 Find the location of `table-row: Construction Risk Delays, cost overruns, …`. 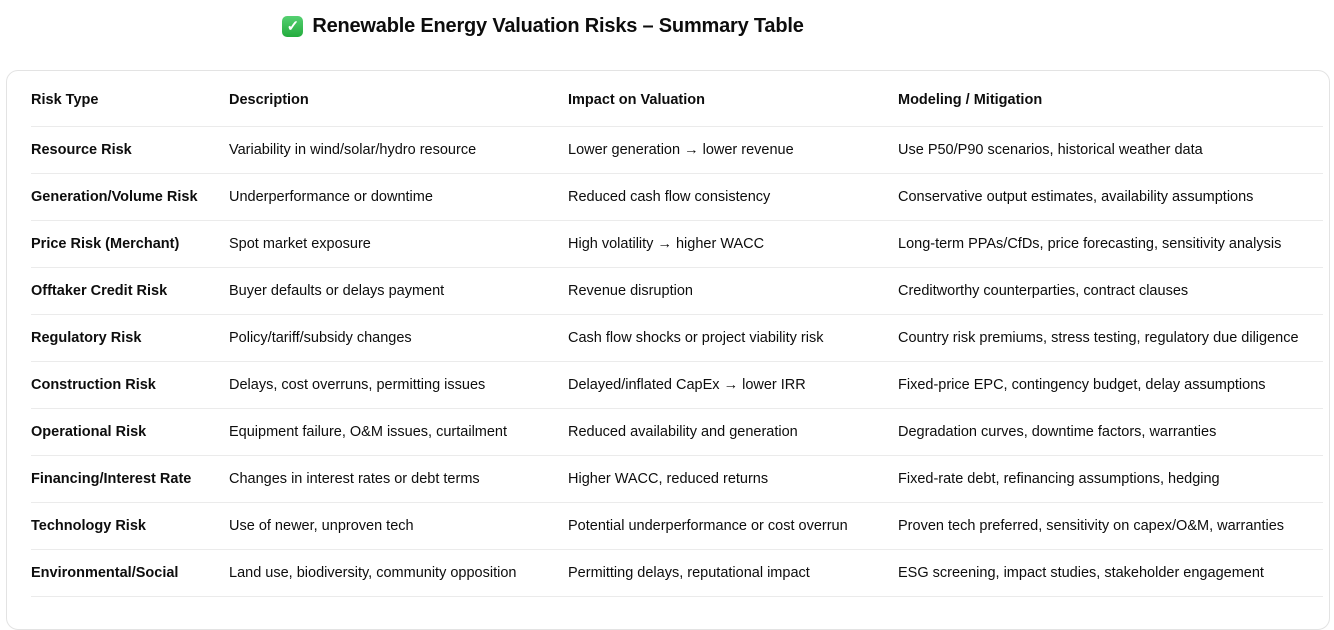

table-row: Construction Risk Delays, cost overruns, … is located at coordinates (677, 385).